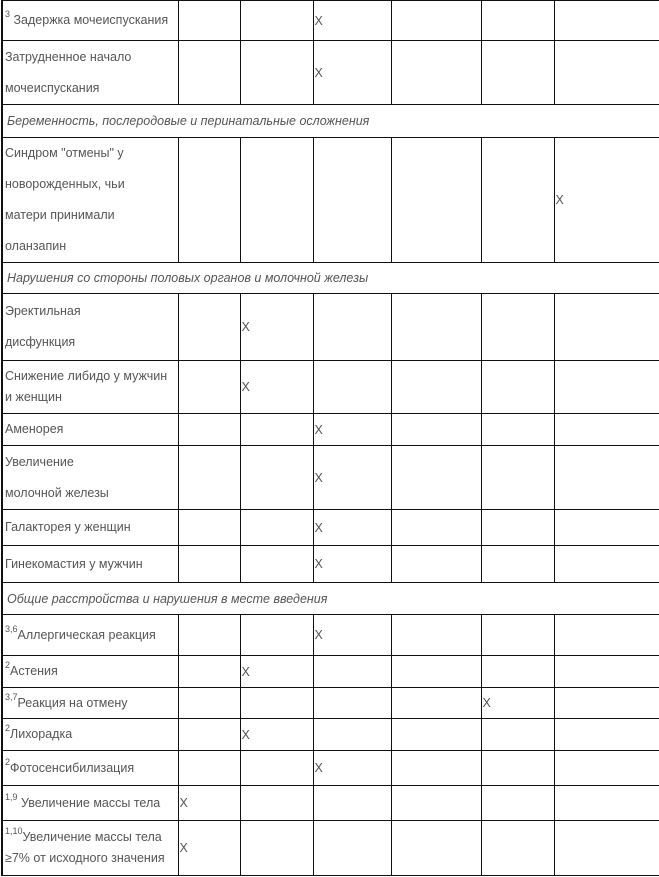  I want to click on footnote-ref: 3,7, so click(11, 696).